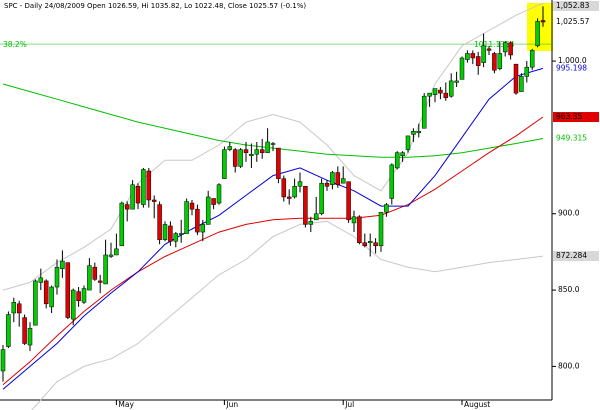 The width and height of the screenshot is (600, 410). I want to click on price-label: 872.284, so click(571, 255).